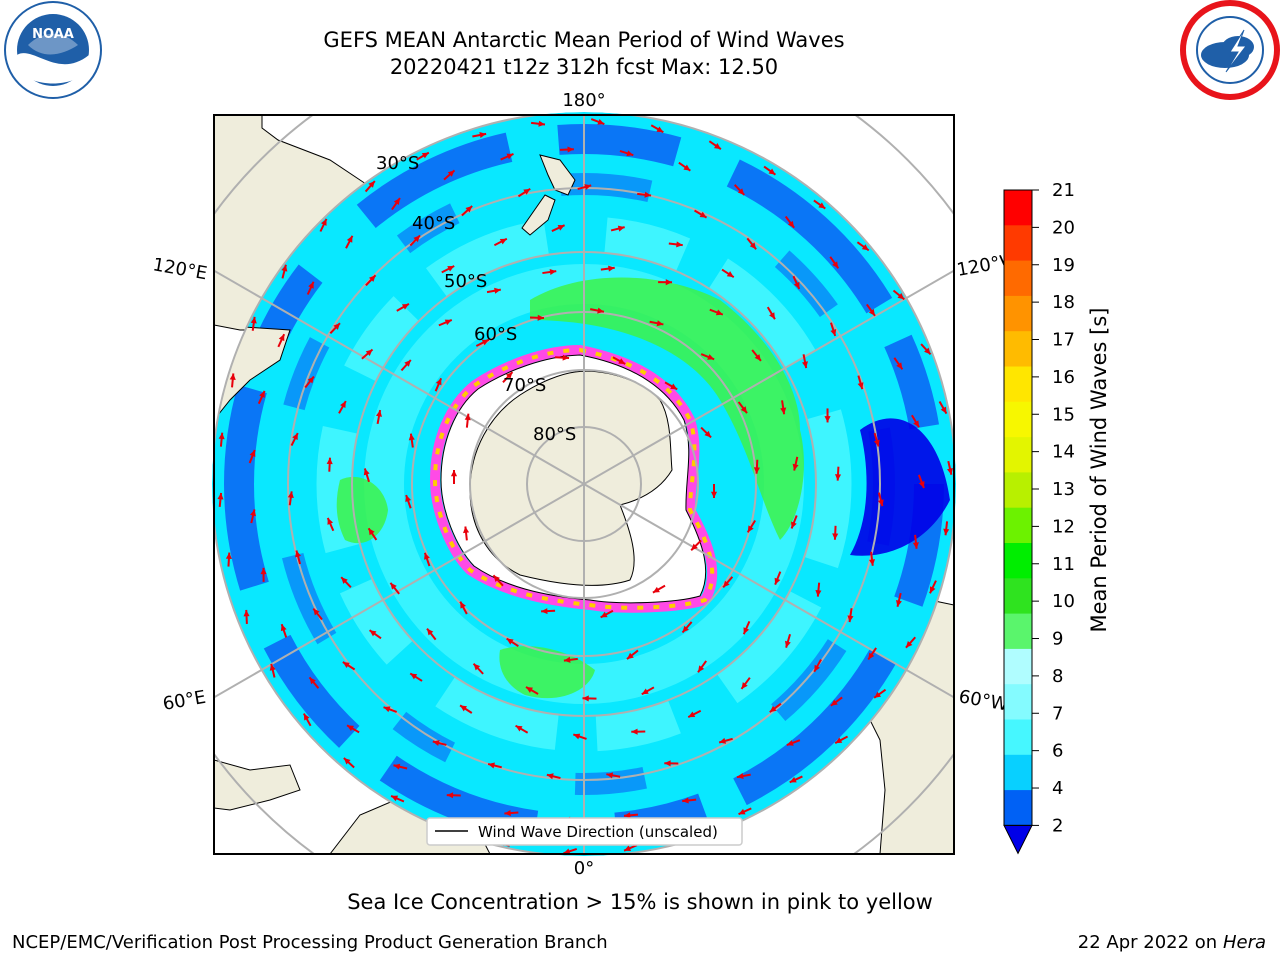  Describe the element at coordinates (1063, 489) in the screenshot. I see `colorbar-tick-label: 13` at that location.